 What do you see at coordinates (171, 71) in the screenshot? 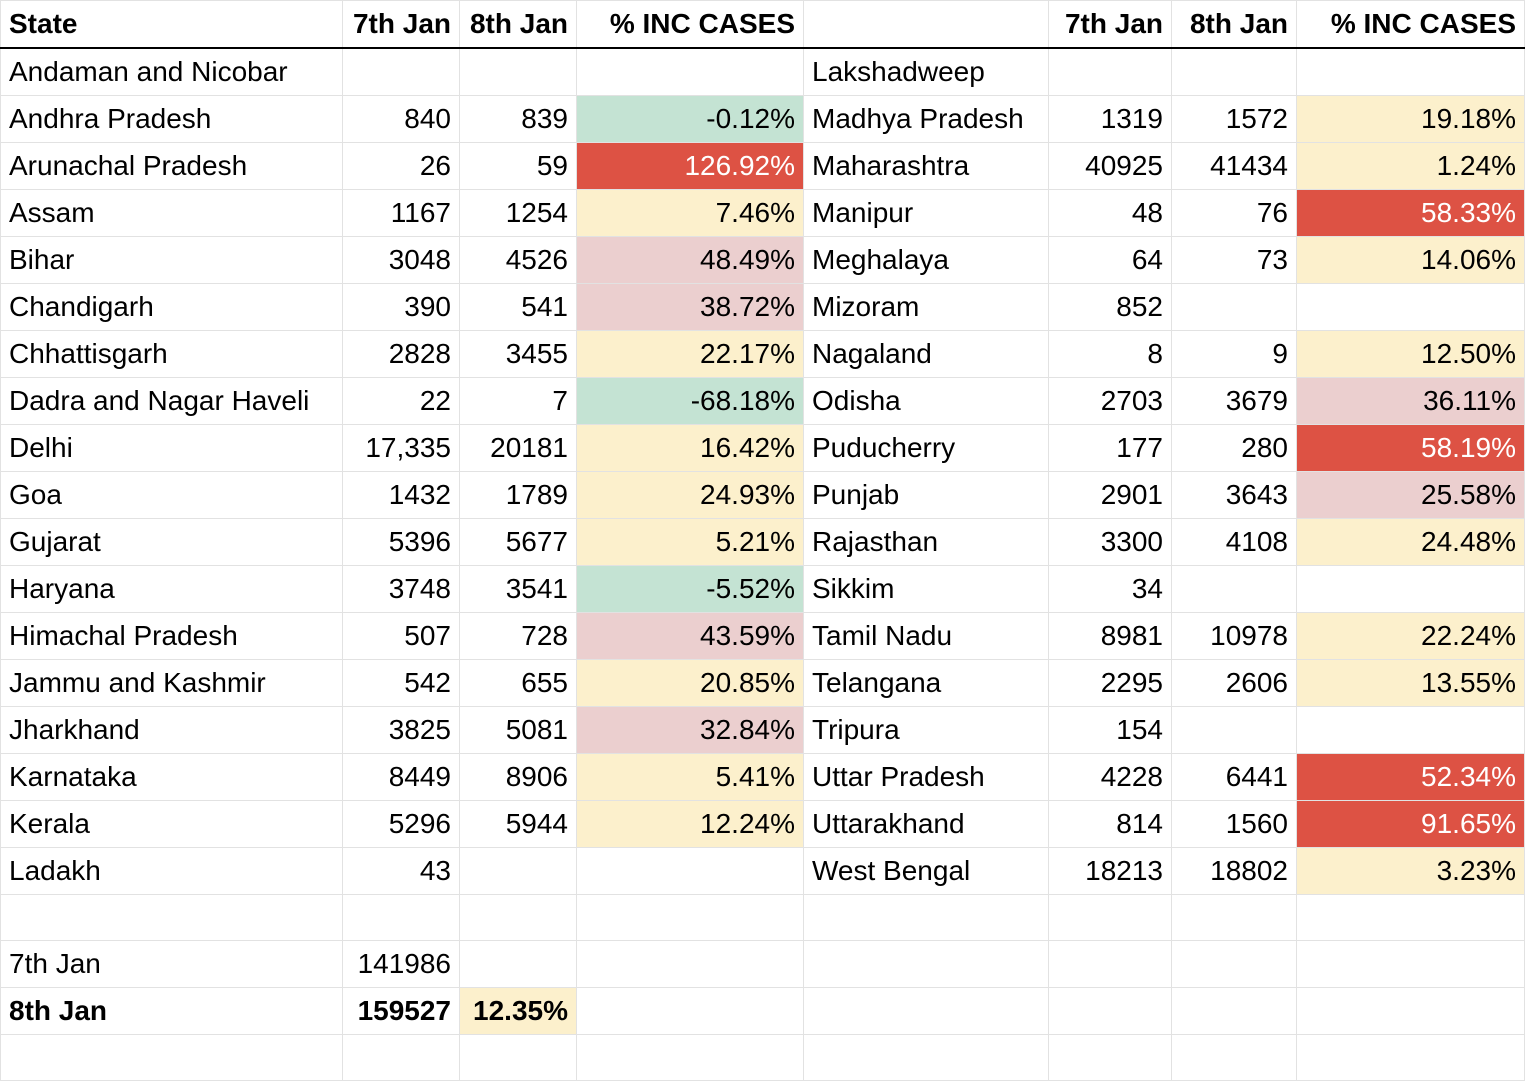
I see `state-cell: Andaman and Nicobar` at bounding box center [171, 71].